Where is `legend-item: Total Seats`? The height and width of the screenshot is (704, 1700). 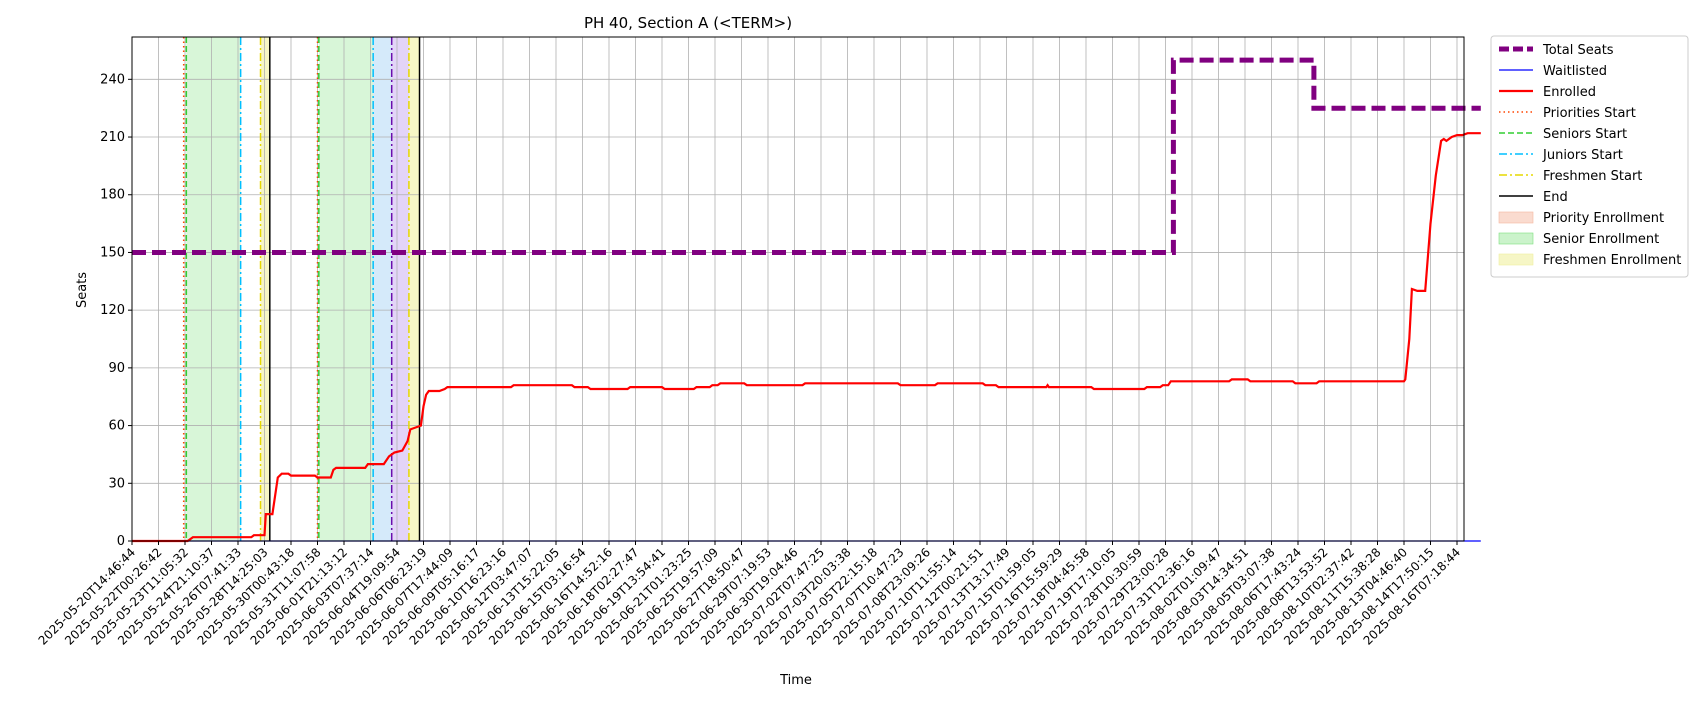
legend-item: Total Seats is located at coordinates (1556, 50).